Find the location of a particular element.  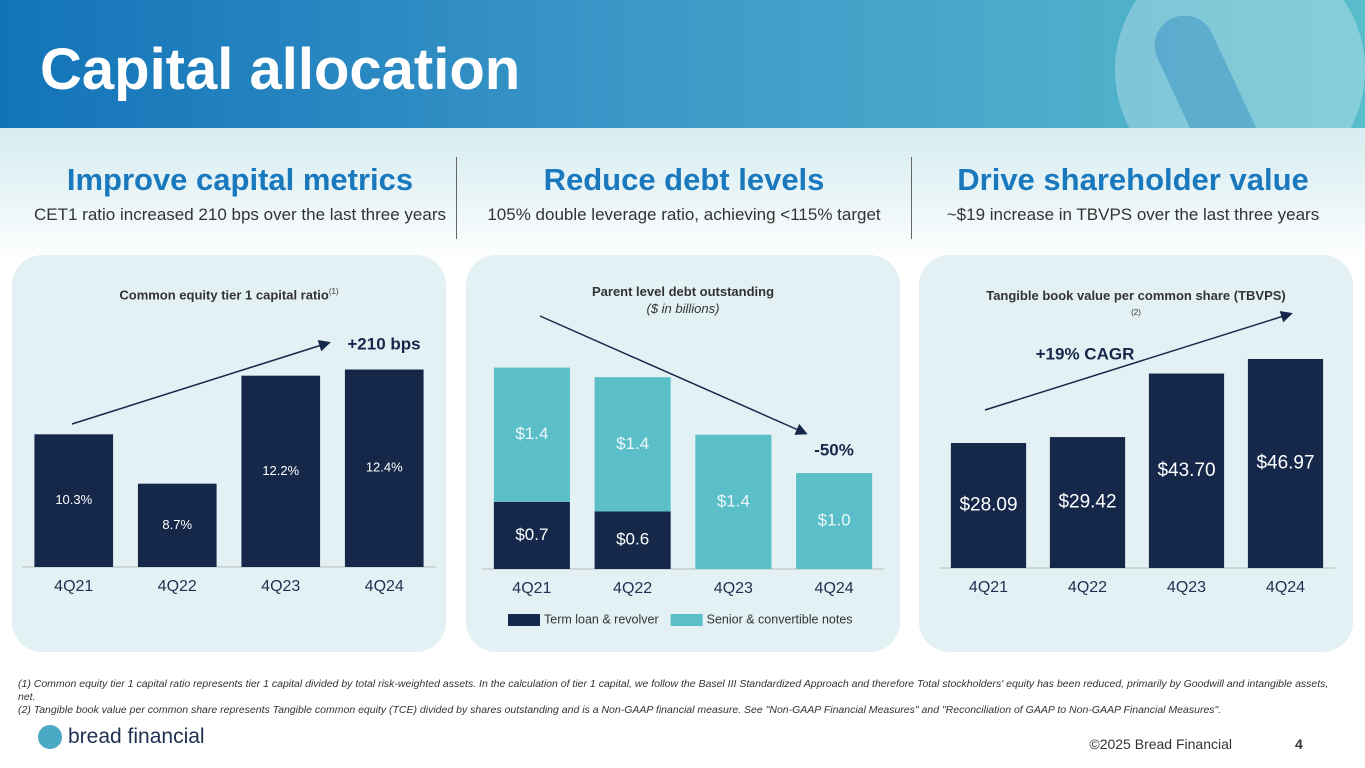

value-label: 8.7% is located at coordinates (177, 524).